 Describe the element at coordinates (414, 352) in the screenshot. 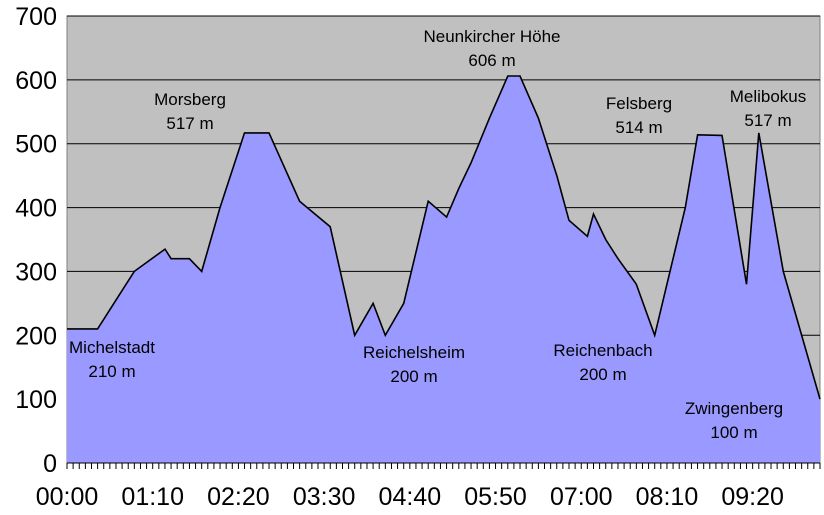

I see `annotation-name: Reichelsheim` at that location.